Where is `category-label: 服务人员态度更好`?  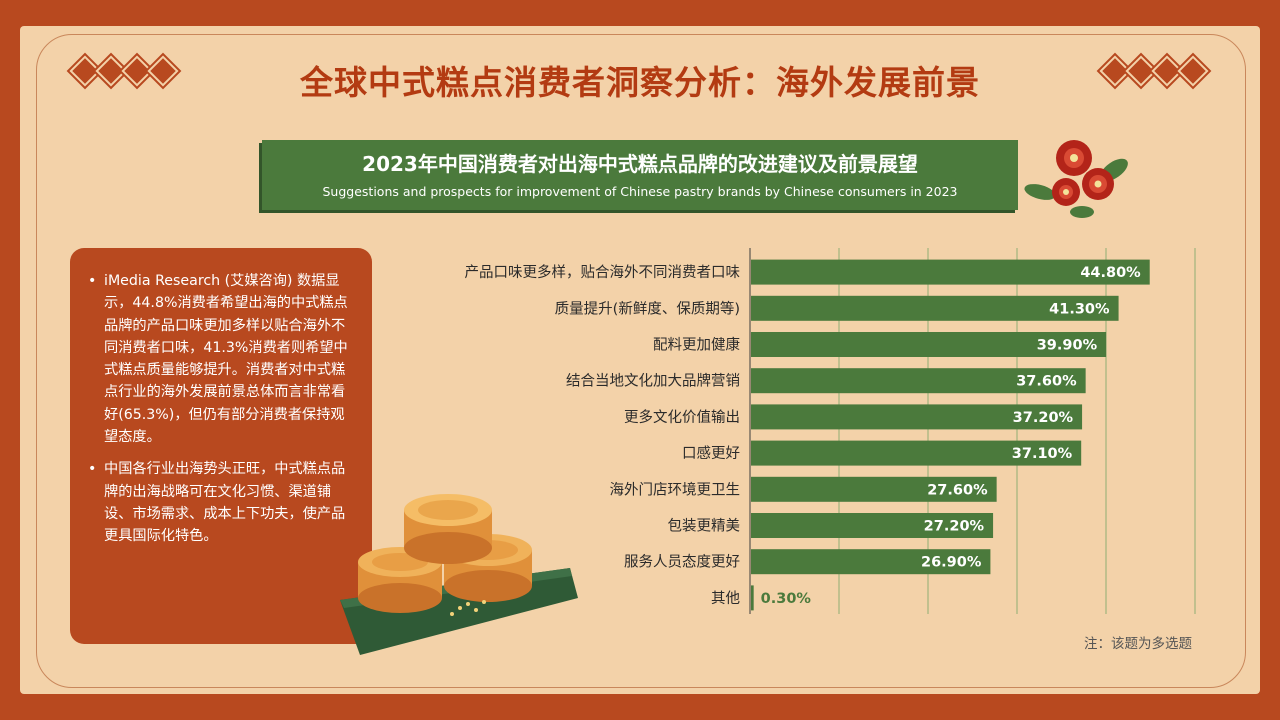
category-label: 服务人员态度更好 is located at coordinates (682, 562).